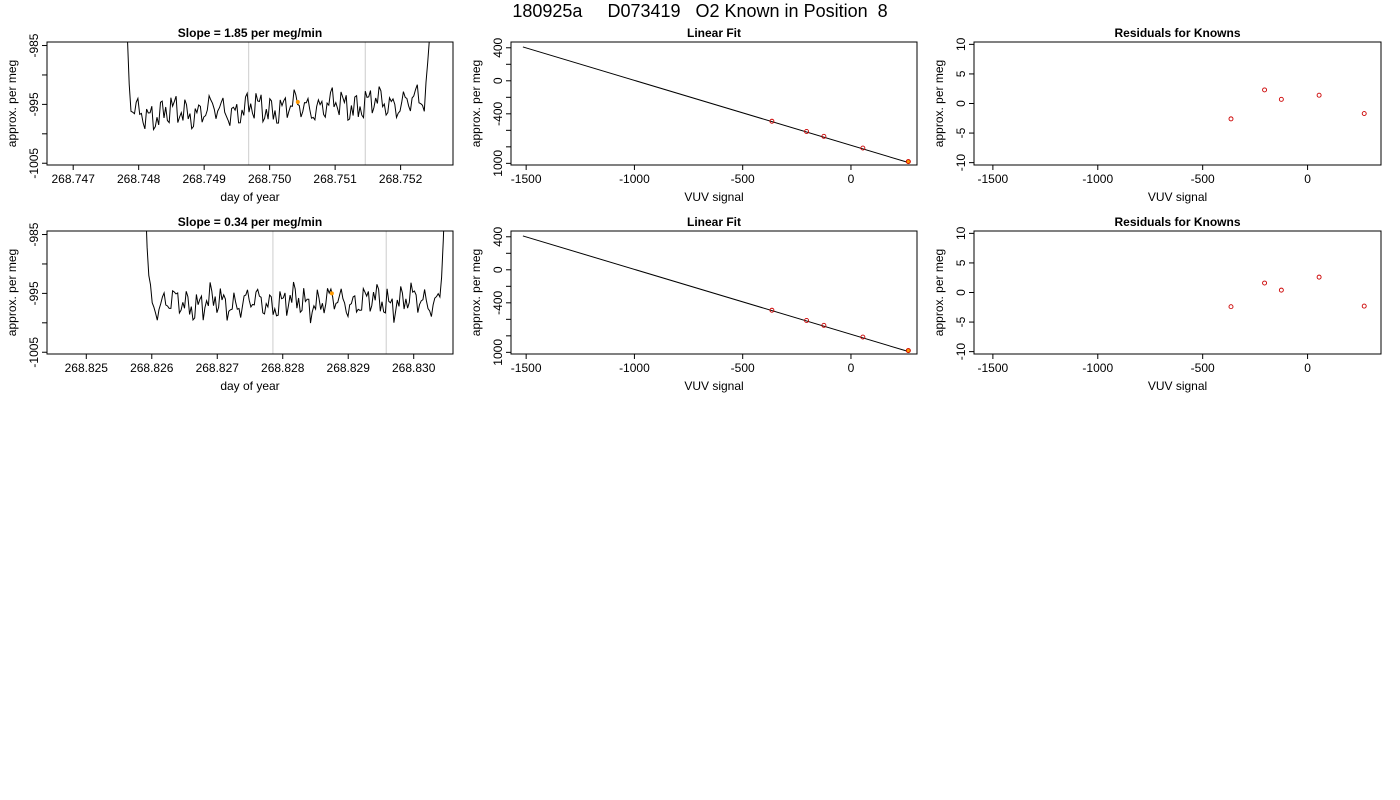  I want to click on x-tick-label: 268.827, so click(218, 368).